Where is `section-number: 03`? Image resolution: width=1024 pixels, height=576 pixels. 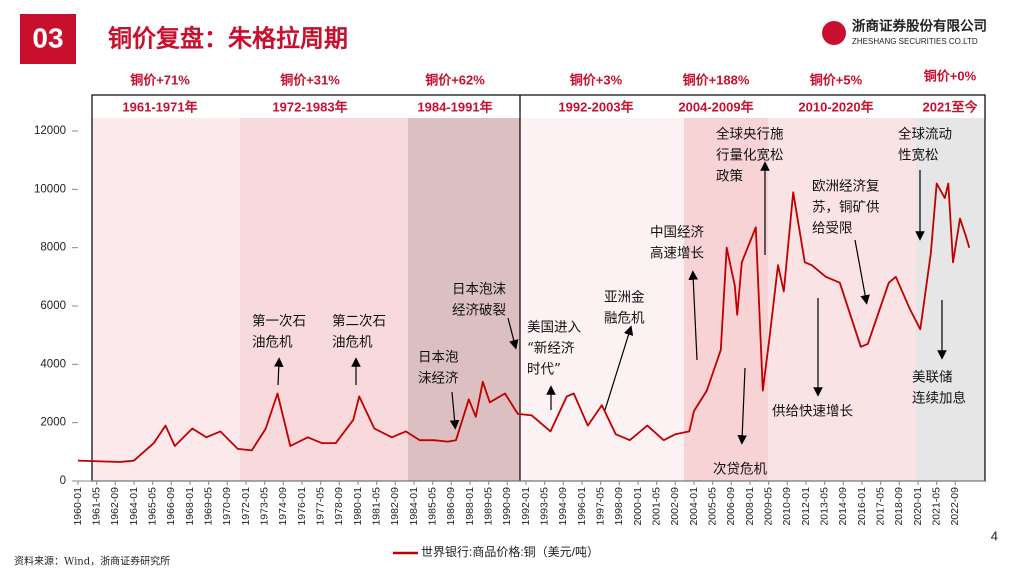 section-number: 03 is located at coordinates (47, 37).